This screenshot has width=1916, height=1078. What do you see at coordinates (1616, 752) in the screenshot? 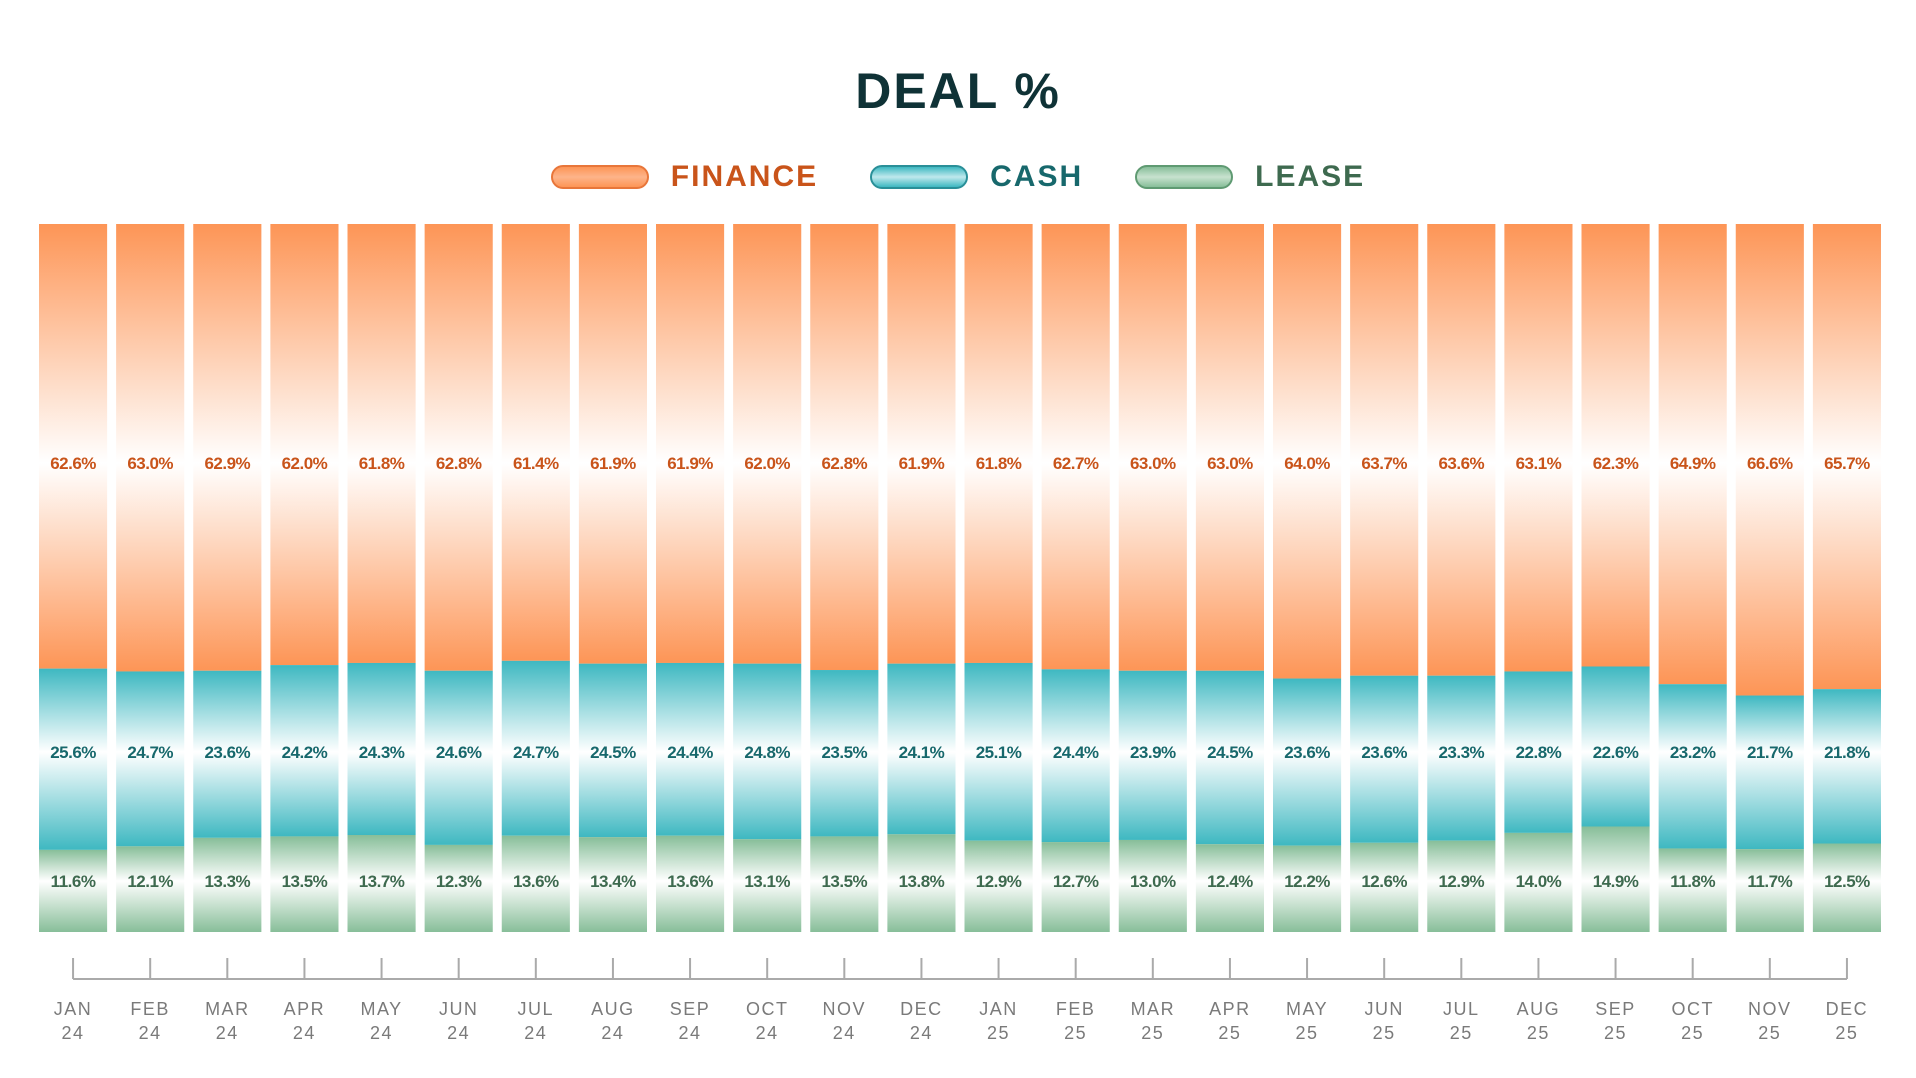
I see `data-label-cash: 22.6%` at bounding box center [1616, 752].